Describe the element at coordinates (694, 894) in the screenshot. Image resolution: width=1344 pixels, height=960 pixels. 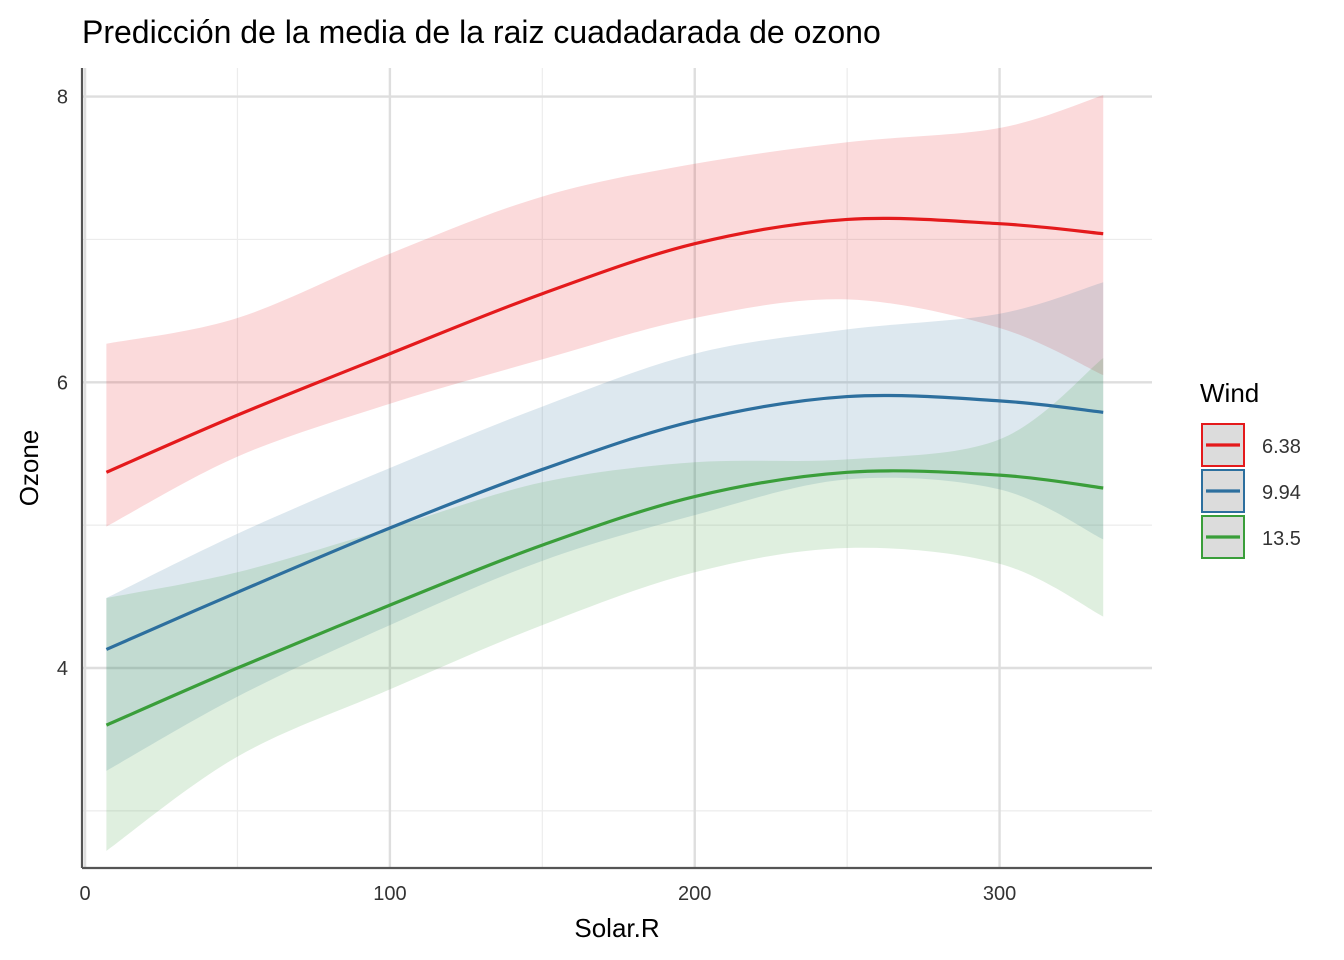
I see `x-tick-label: 200` at that location.